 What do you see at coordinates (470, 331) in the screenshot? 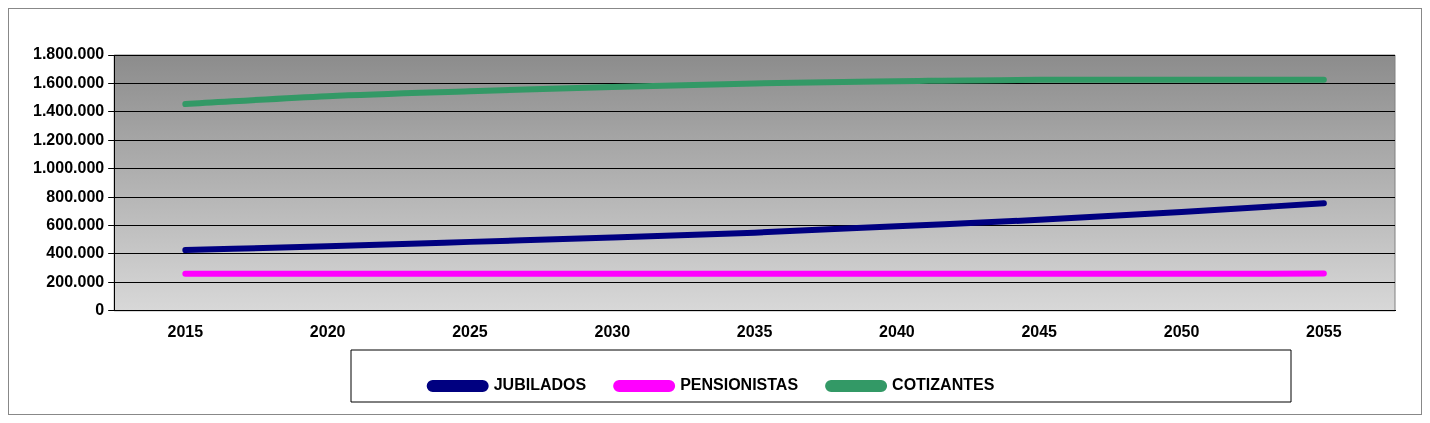
I see `x-tick-label: 2025` at bounding box center [470, 331].